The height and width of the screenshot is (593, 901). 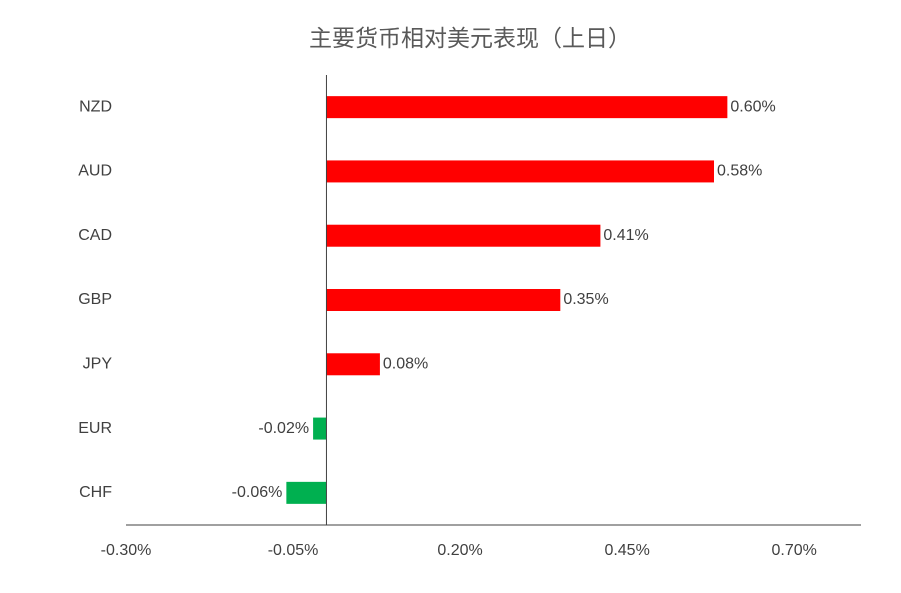 What do you see at coordinates (293, 550) in the screenshot?
I see `x-tick-label: -0.05%` at bounding box center [293, 550].